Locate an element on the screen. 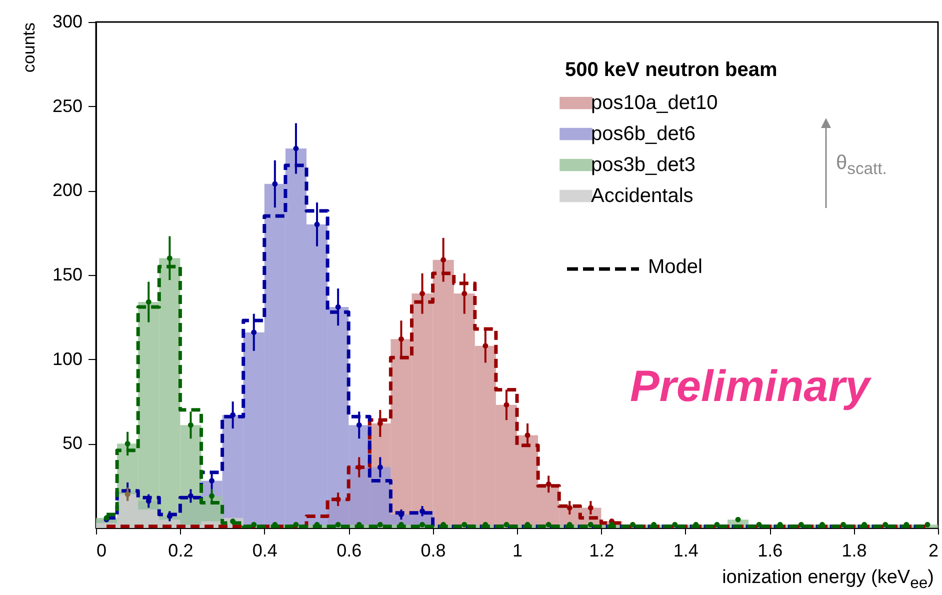 The width and height of the screenshot is (942, 595). x-tick-label: 0.8 is located at coordinates (433, 550).